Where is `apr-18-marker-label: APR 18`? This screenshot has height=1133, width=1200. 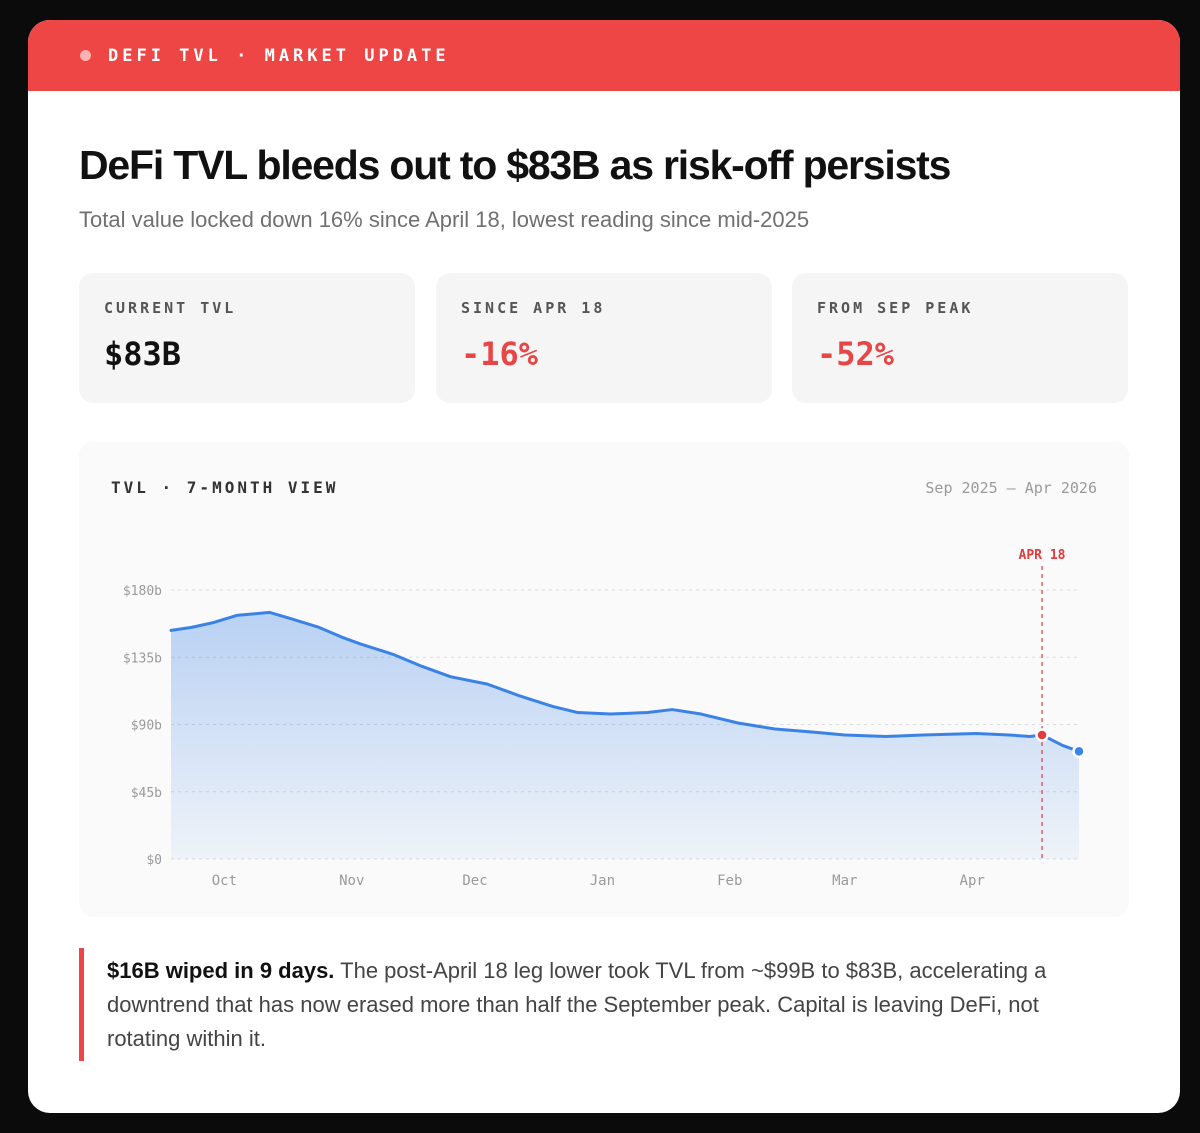
apr-18-marker-label: APR 18 is located at coordinates (1042, 555).